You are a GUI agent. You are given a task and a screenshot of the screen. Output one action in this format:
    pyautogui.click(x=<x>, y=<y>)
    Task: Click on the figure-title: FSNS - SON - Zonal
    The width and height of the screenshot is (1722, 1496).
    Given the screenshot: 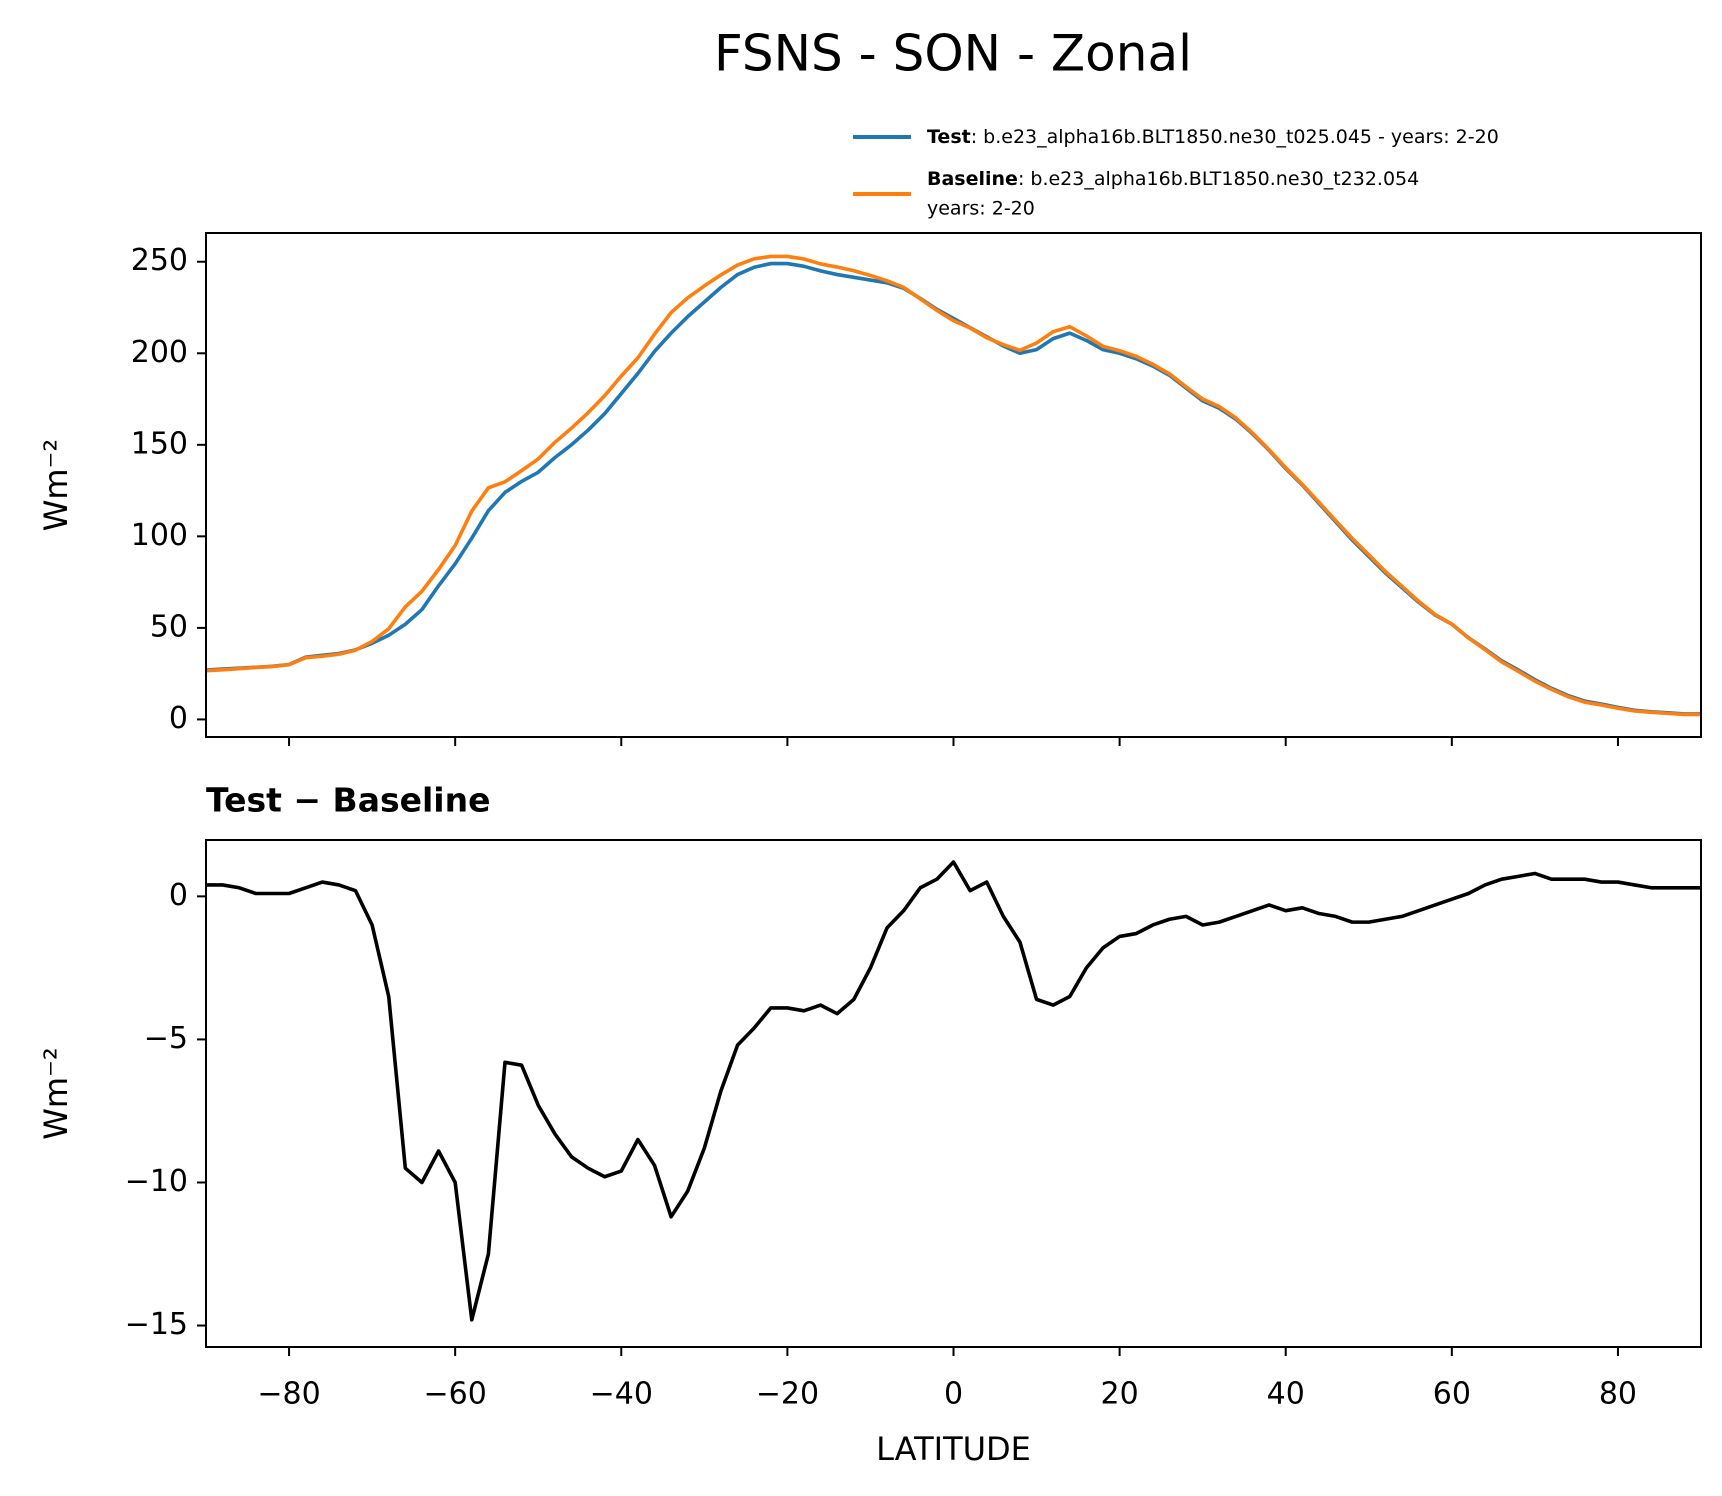 What is the action you would take?
    pyautogui.click(x=953, y=54)
    